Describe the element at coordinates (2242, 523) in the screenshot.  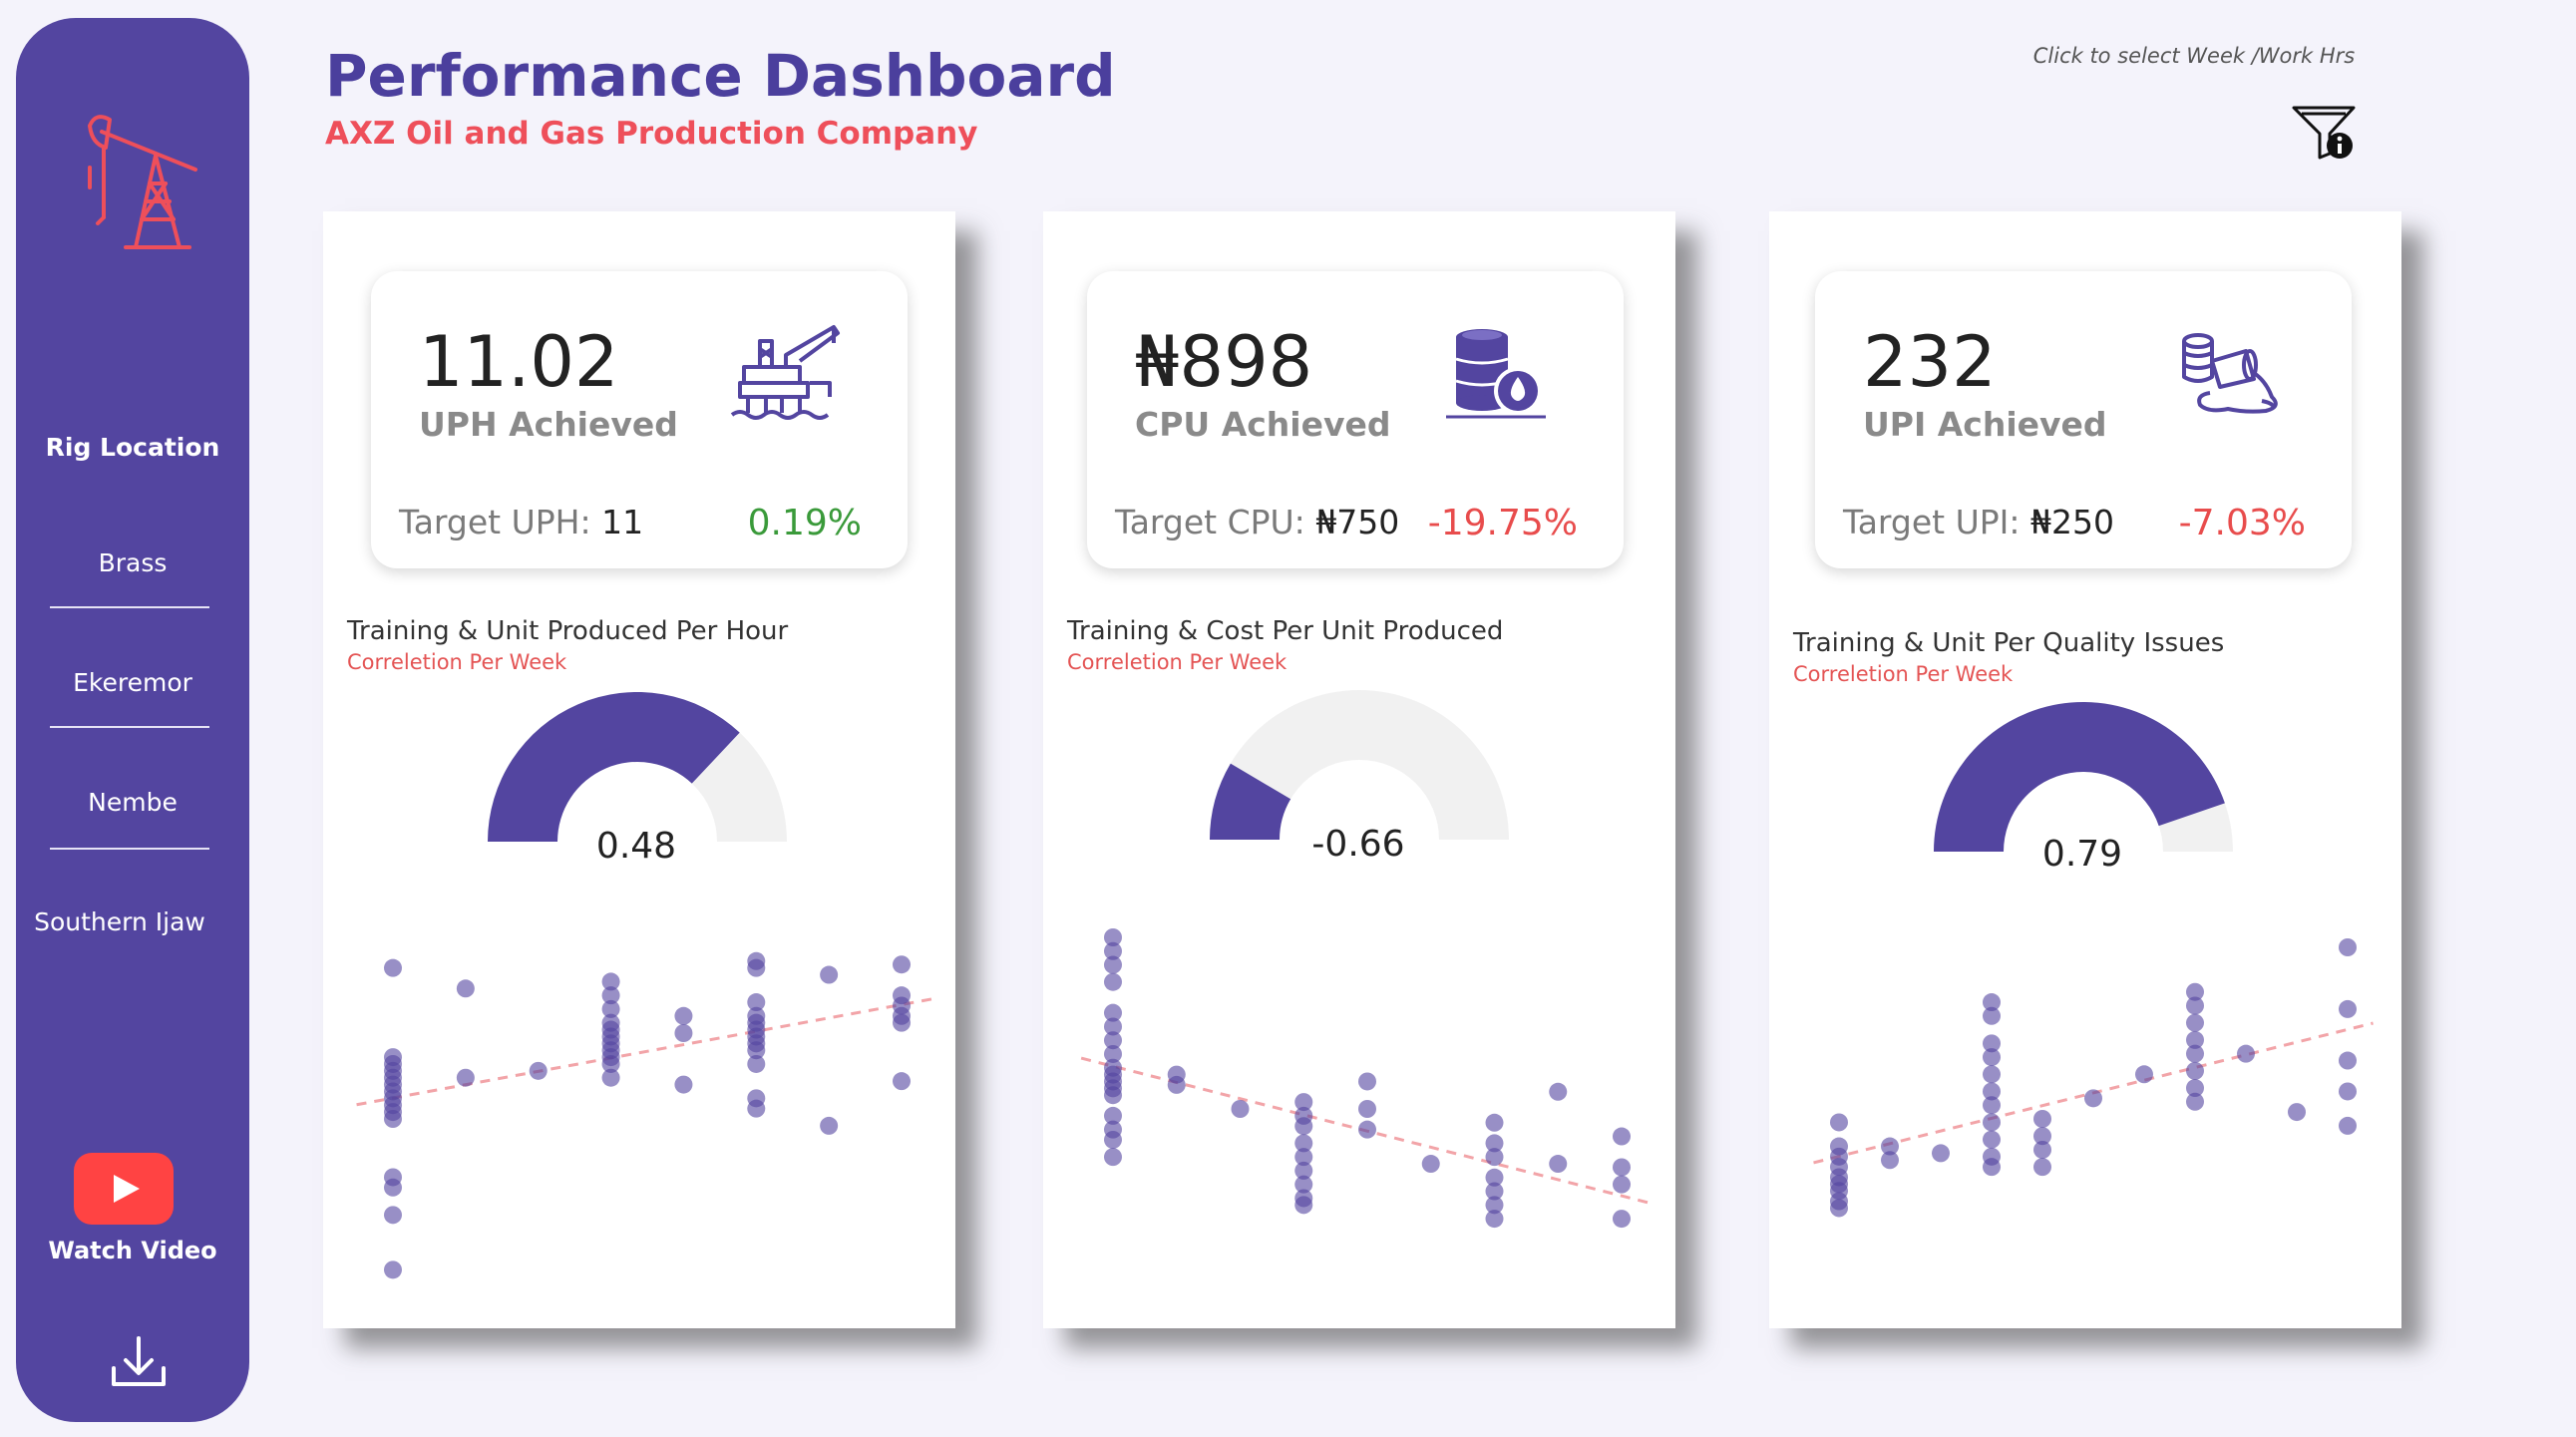
I see `kpi-variance: -7.03%` at that location.